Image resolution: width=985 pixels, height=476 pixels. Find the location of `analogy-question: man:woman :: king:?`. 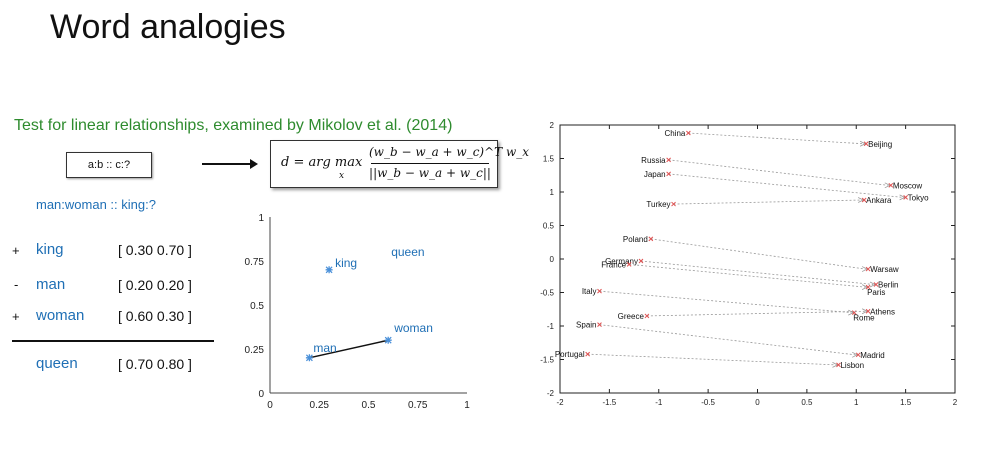

analogy-question: man:woman :: king:? is located at coordinates (96, 204).